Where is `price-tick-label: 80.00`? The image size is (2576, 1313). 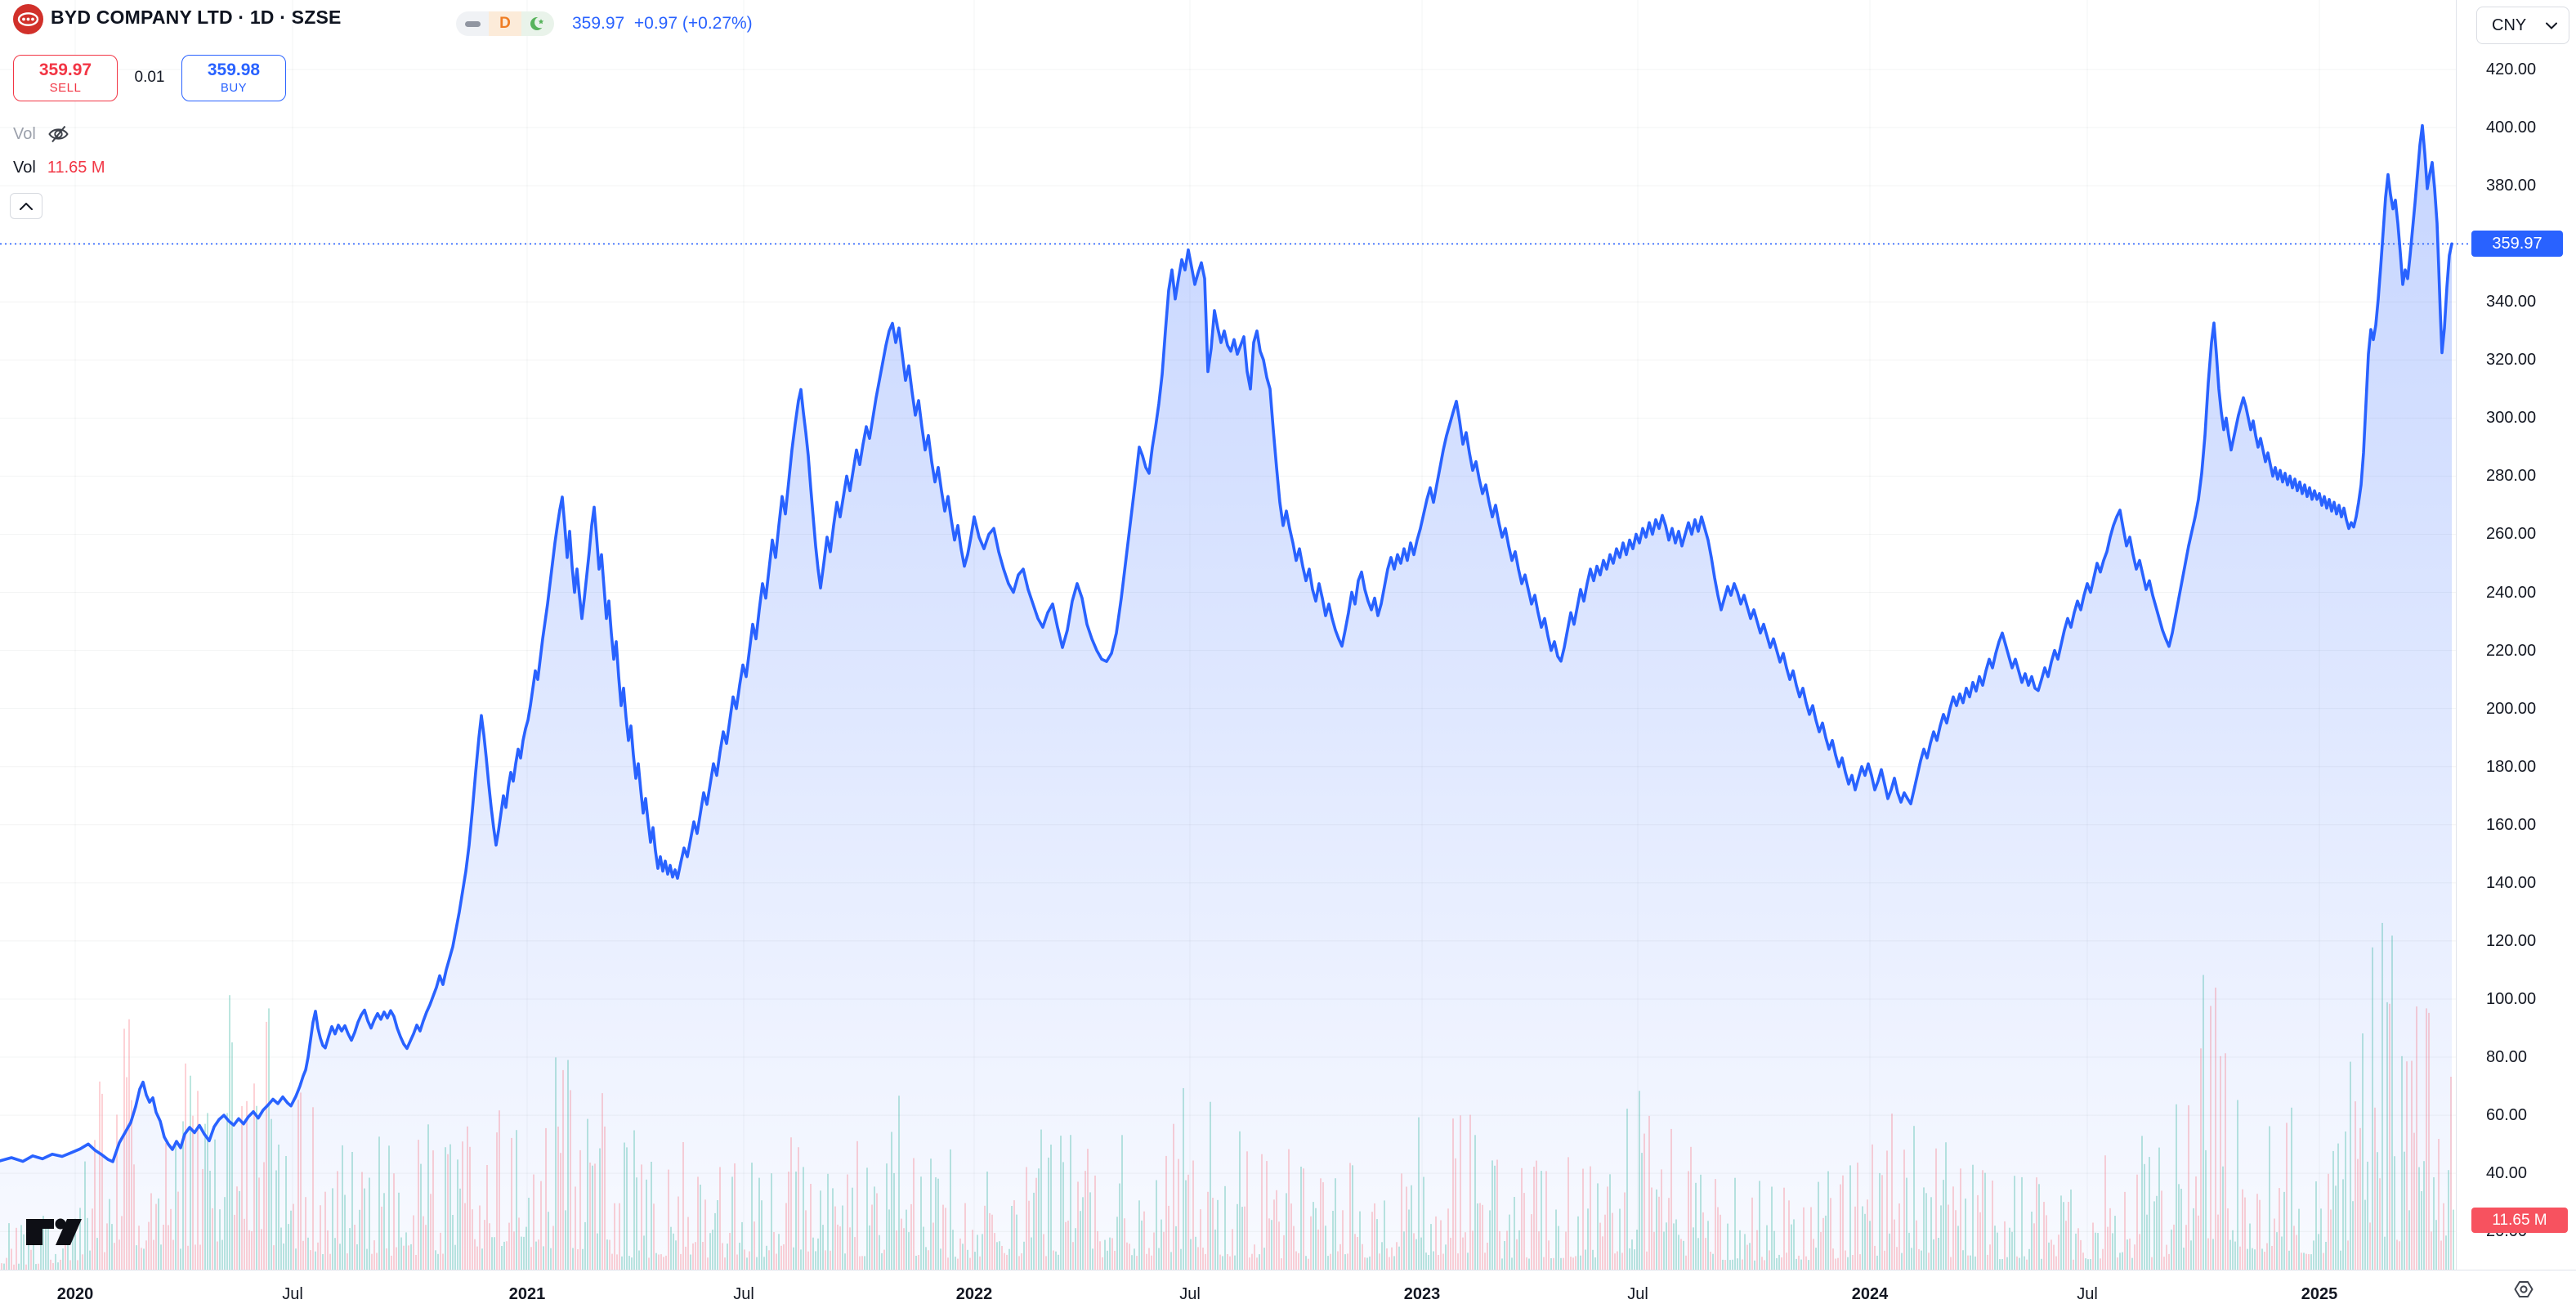 price-tick-label: 80.00 is located at coordinates (2507, 1057).